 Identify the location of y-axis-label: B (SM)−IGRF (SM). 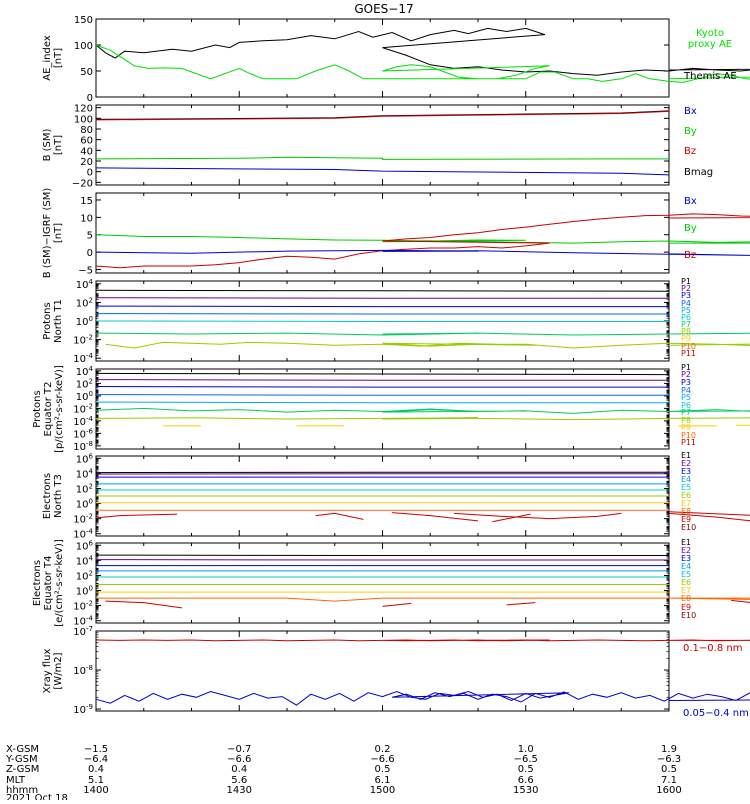
(47, 233).